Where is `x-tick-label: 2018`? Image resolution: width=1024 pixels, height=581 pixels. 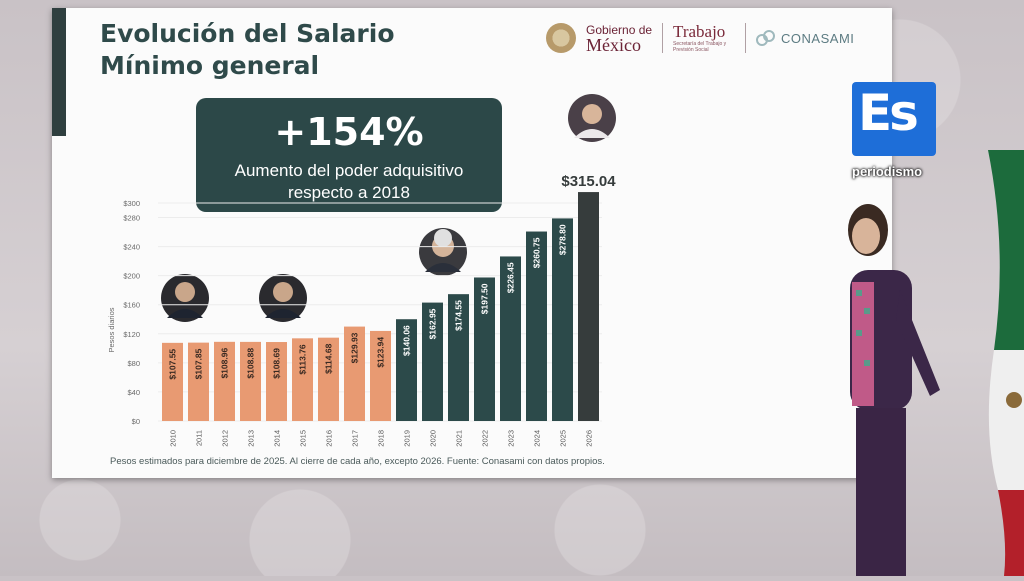 x-tick-label: 2018 is located at coordinates (381, 438).